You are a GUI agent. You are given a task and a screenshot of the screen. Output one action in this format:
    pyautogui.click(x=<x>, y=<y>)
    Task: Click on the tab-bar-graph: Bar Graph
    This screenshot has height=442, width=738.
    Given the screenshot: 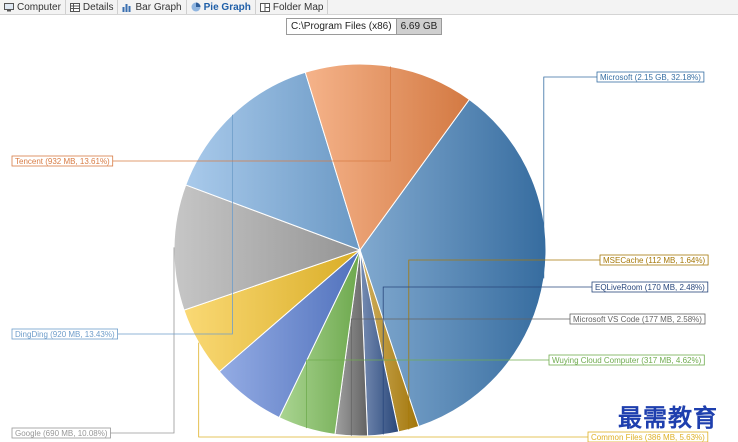 What is the action you would take?
    pyautogui.click(x=152, y=7)
    